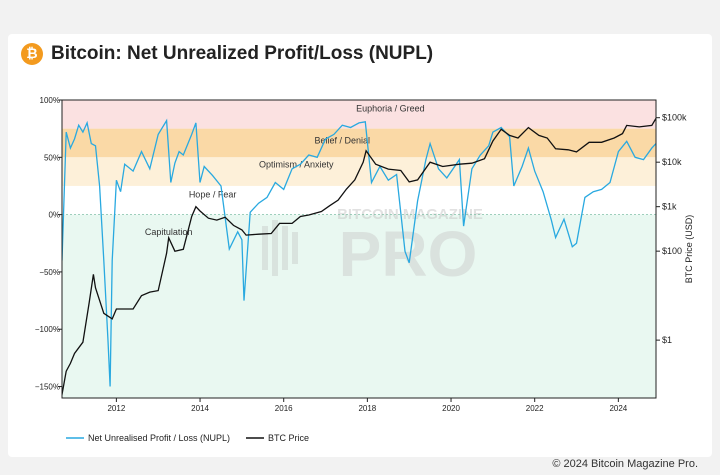 The width and height of the screenshot is (720, 475). I want to click on legend-nupl-label: Net Unrealised Profit / Loss (NUPL), so click(159, 438).